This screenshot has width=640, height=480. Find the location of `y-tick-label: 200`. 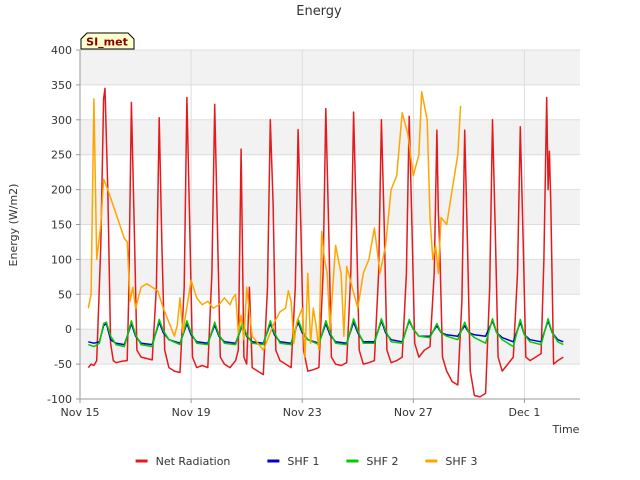

y-tick-label: 200 is located at coordinates (61, 190).